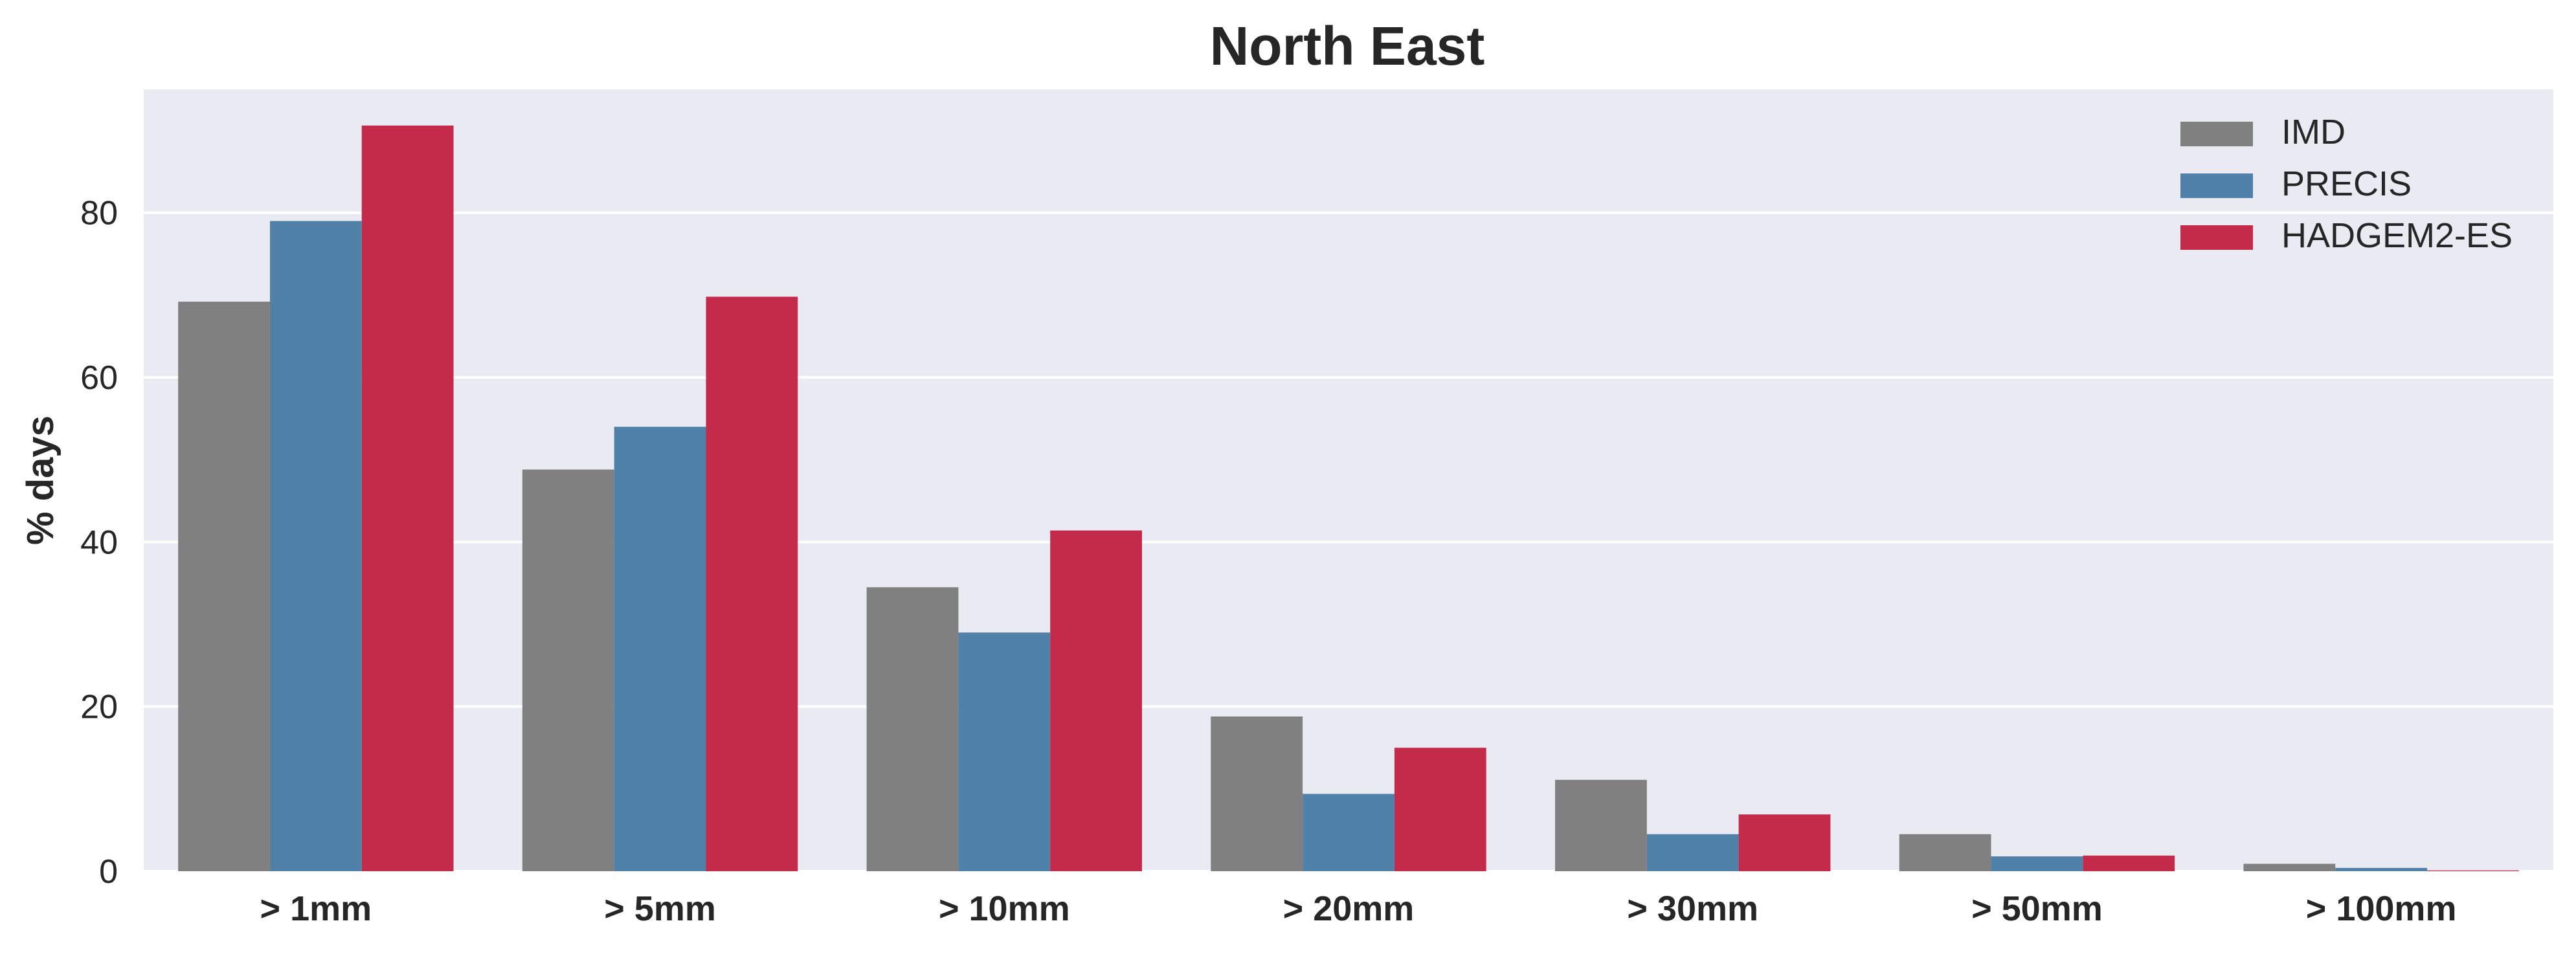 The height and width of the screenshot is (956, 2576). What do you see at coordinates (1347, 46) in the screenshot?
I see `chart-title: North East` at bounding box center [1347, 46].